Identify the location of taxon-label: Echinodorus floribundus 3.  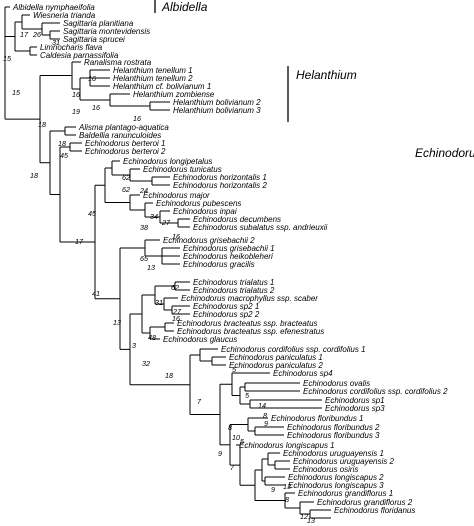
(333, 435).